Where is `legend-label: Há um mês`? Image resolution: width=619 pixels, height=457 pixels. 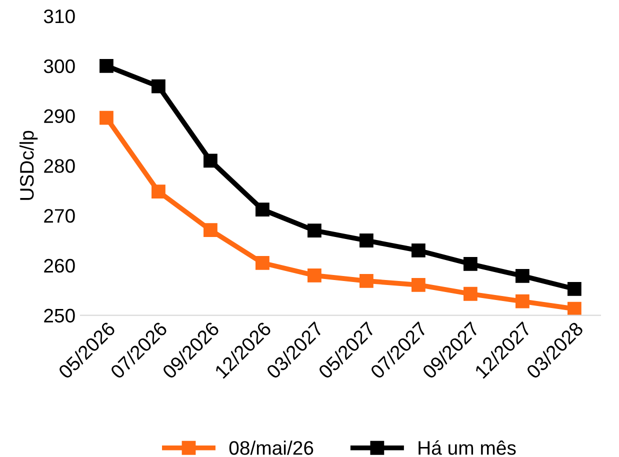
legend-label: Há um mês is located at coordinates (467, 447).